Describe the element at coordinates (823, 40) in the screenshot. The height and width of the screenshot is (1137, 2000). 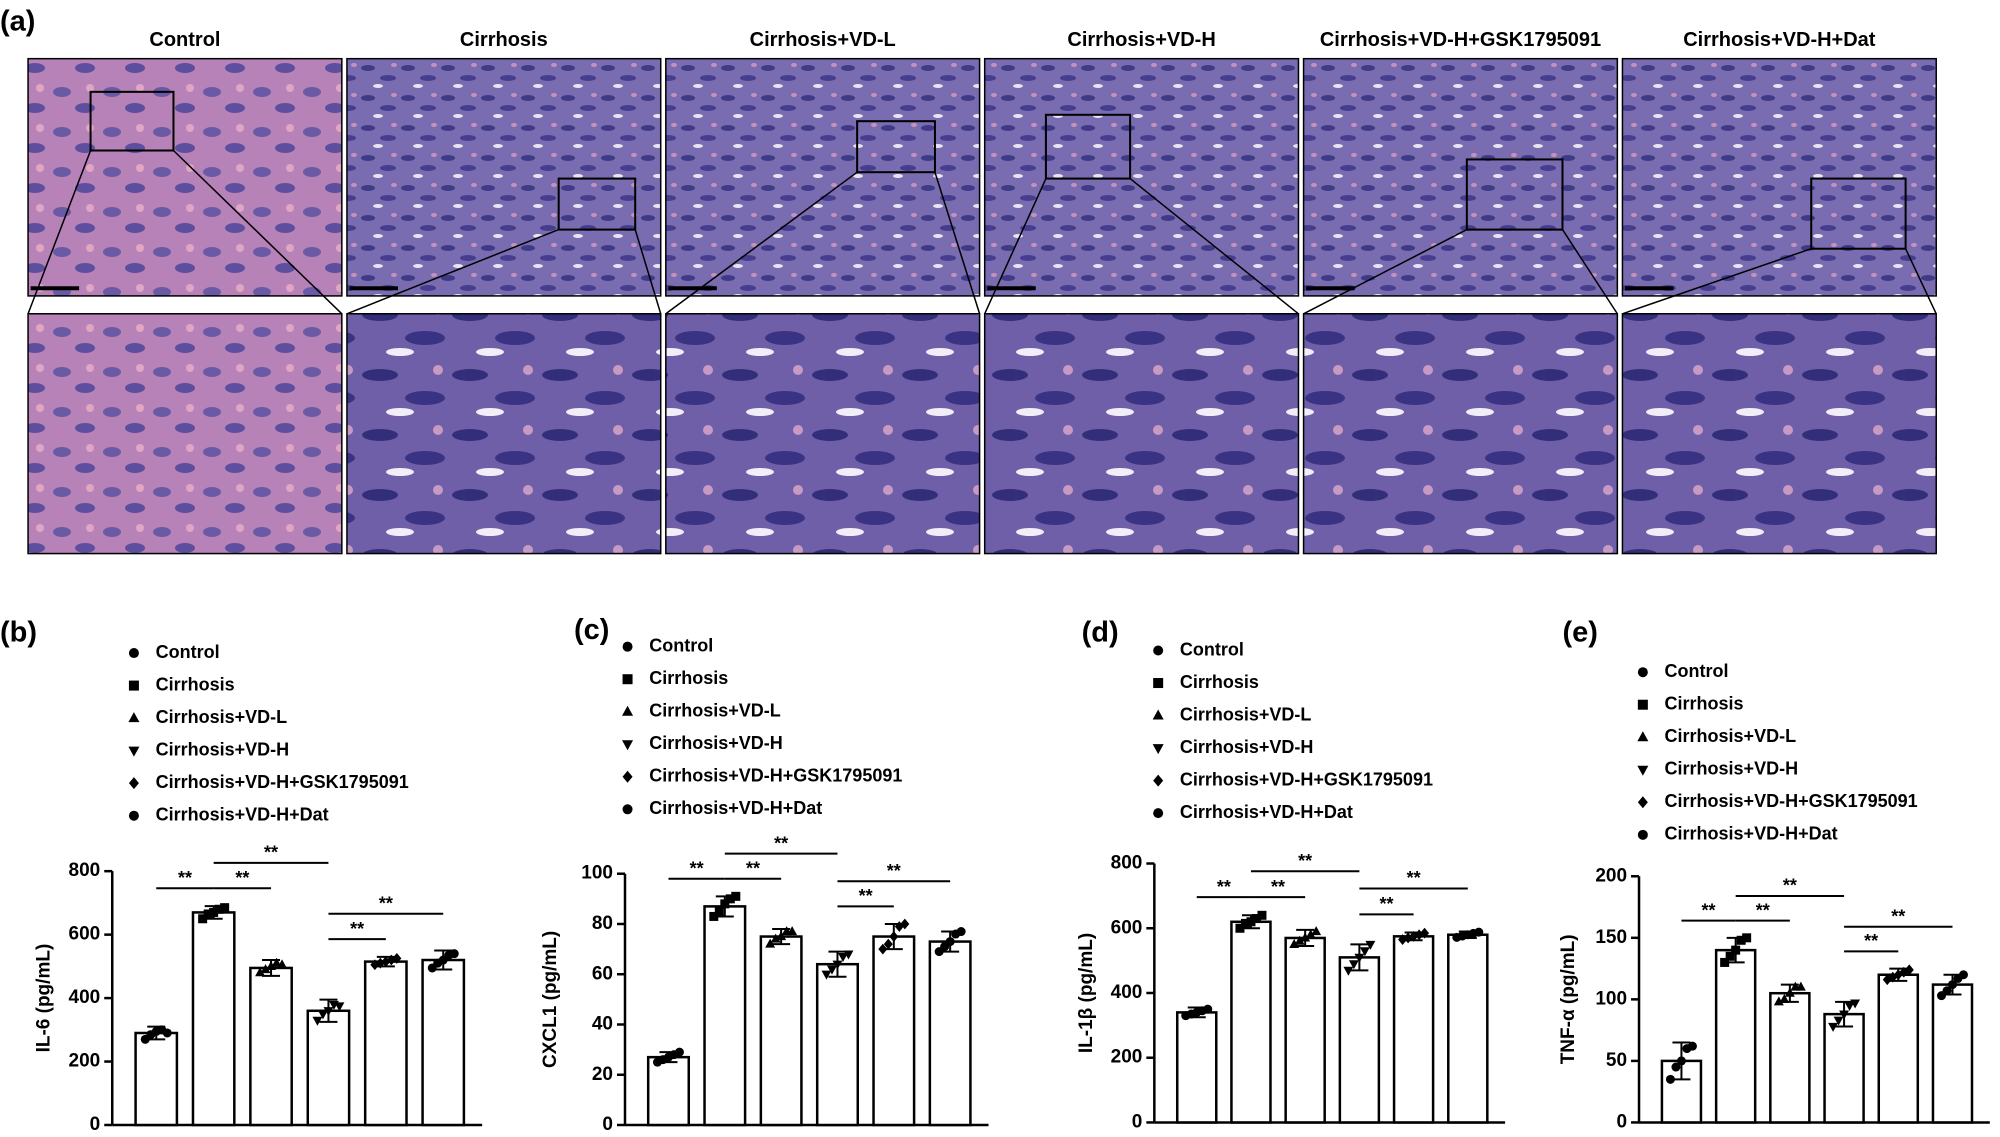
I see `column-title: Cirrhosis+VD-L` at that location.